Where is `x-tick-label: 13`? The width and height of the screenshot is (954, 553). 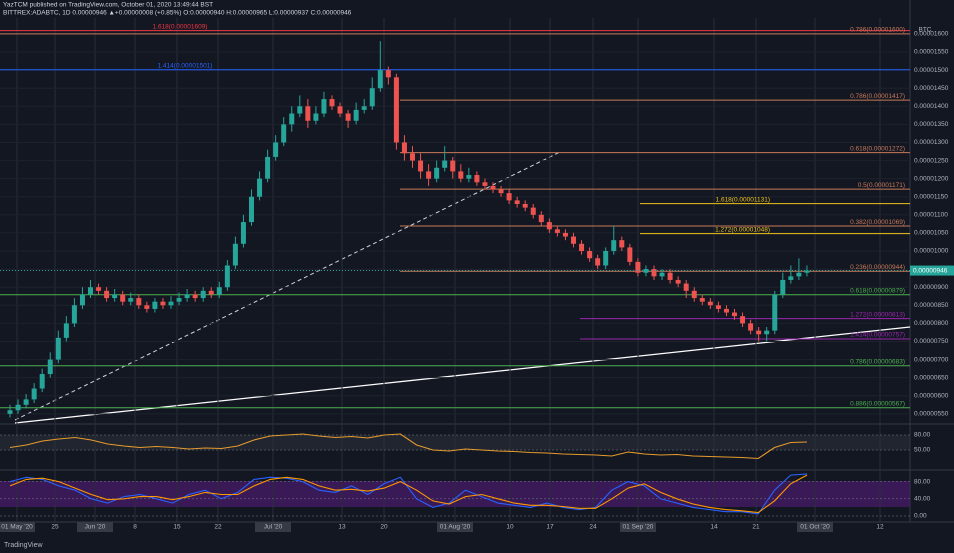
x-tick-label: 13 is located at coordinates (342, 527).